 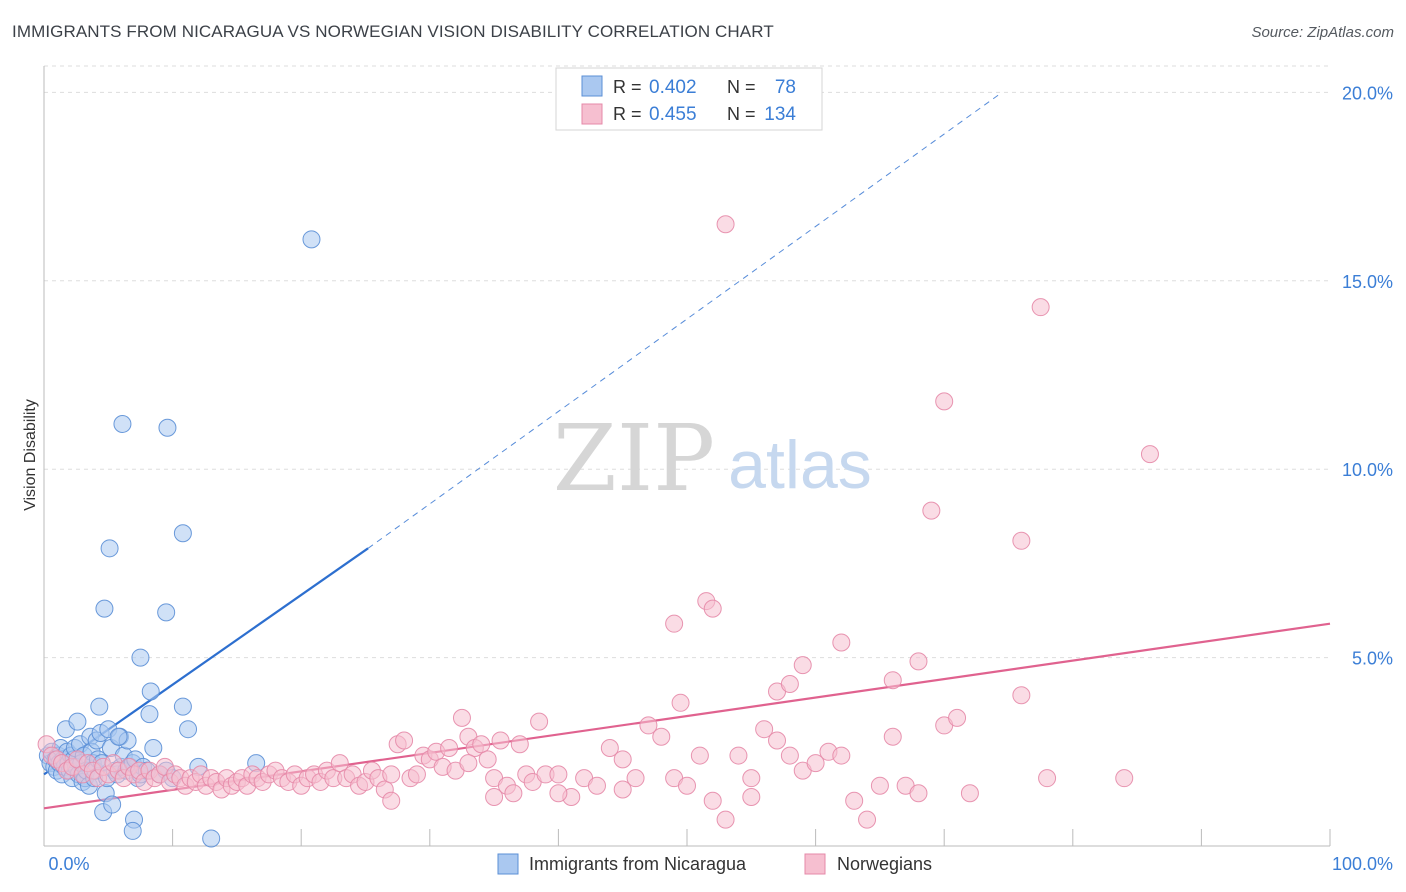 I want to click on stats-n-value: 78, so click(x=785, y=87).